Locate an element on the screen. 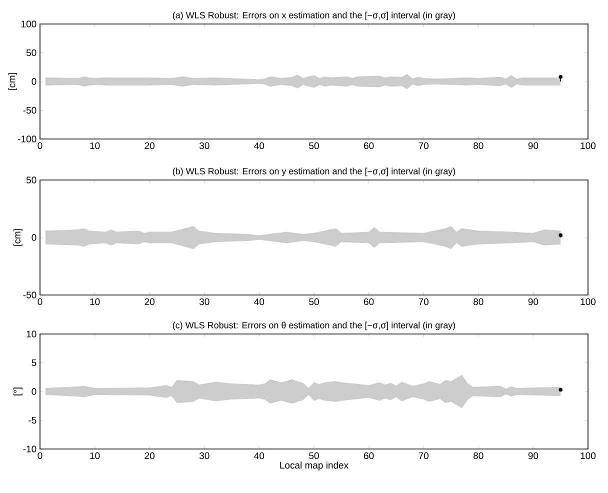 The image size is (608, 493). y-tick-label: -10 is located at coordinates (29, 449).